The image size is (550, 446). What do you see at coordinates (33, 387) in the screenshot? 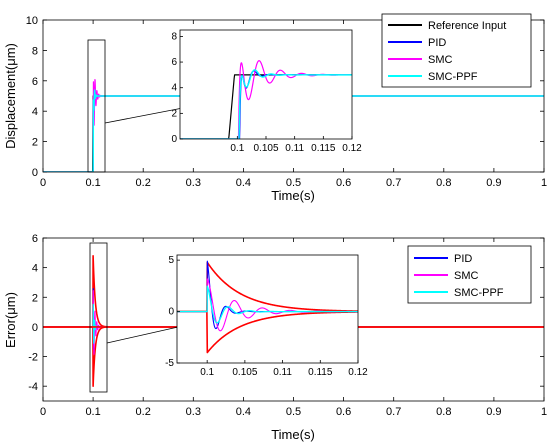
I see `y-tick-label: -4` at bounding box center [33, 387].